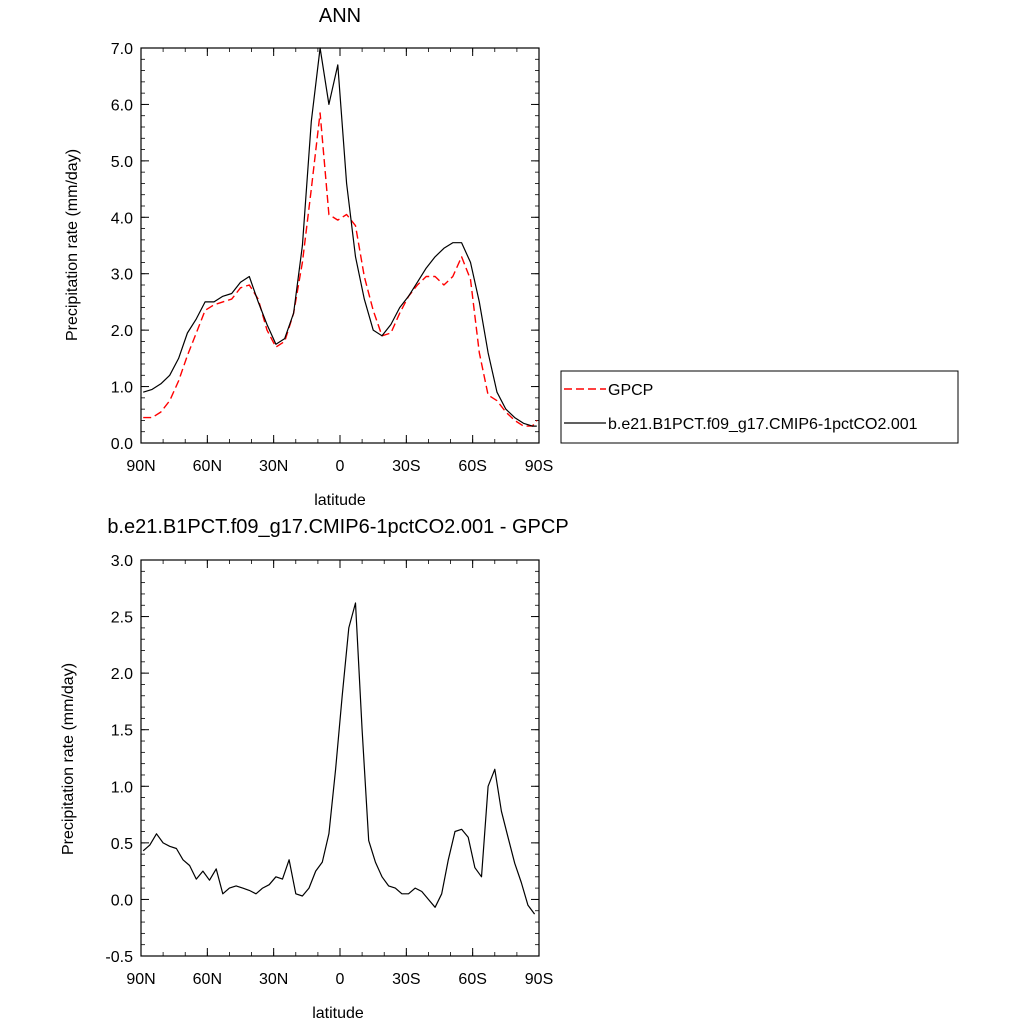  I want to click on series-line-model, so click(340, 237).